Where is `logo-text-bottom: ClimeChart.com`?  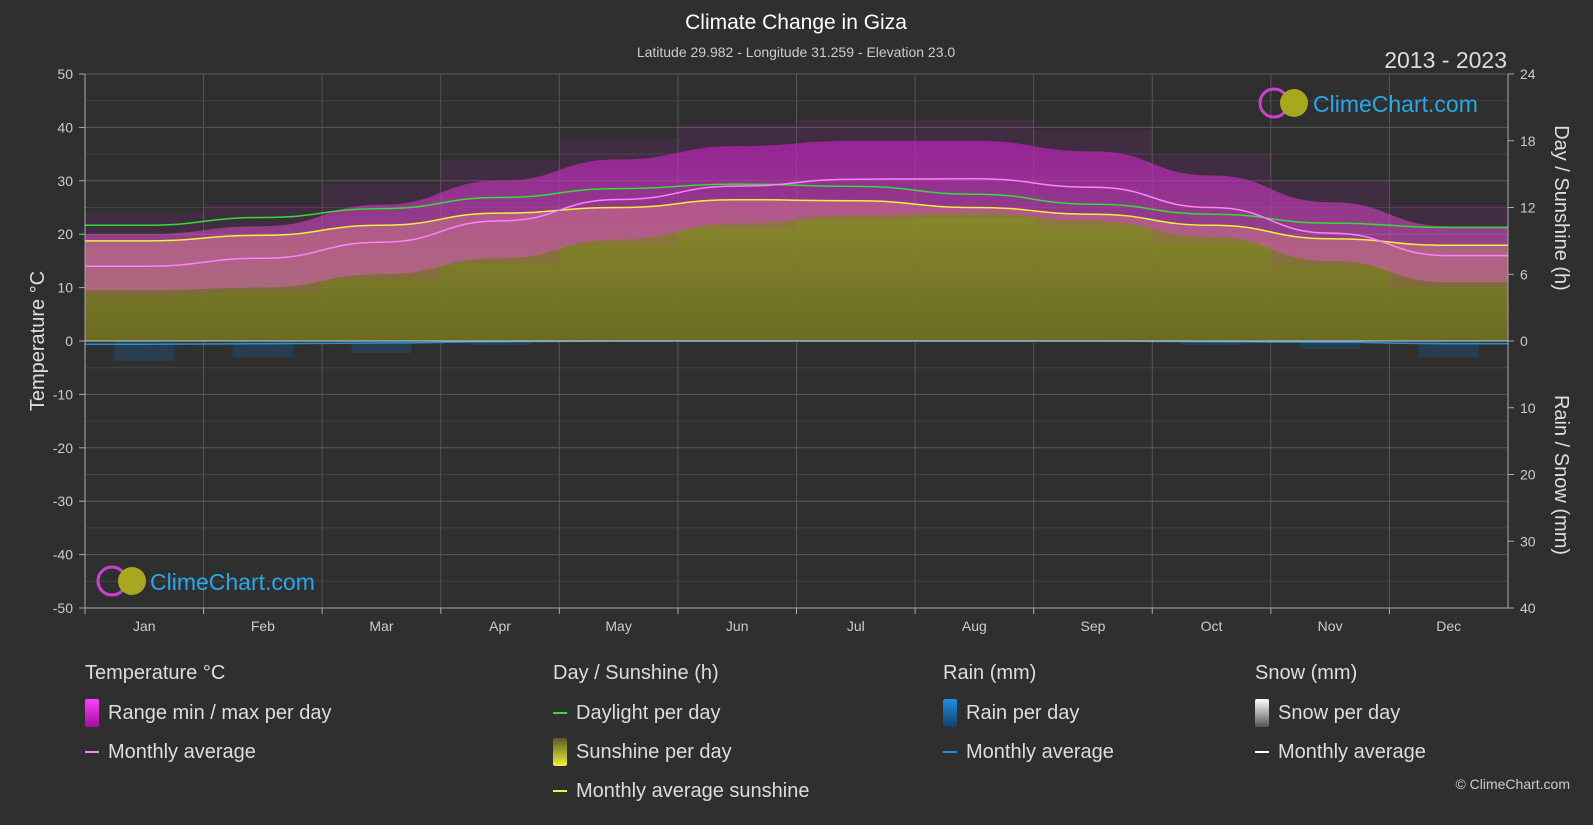
logo-text-bottom: ClimeChart.com is located at coordinates (232, 582).